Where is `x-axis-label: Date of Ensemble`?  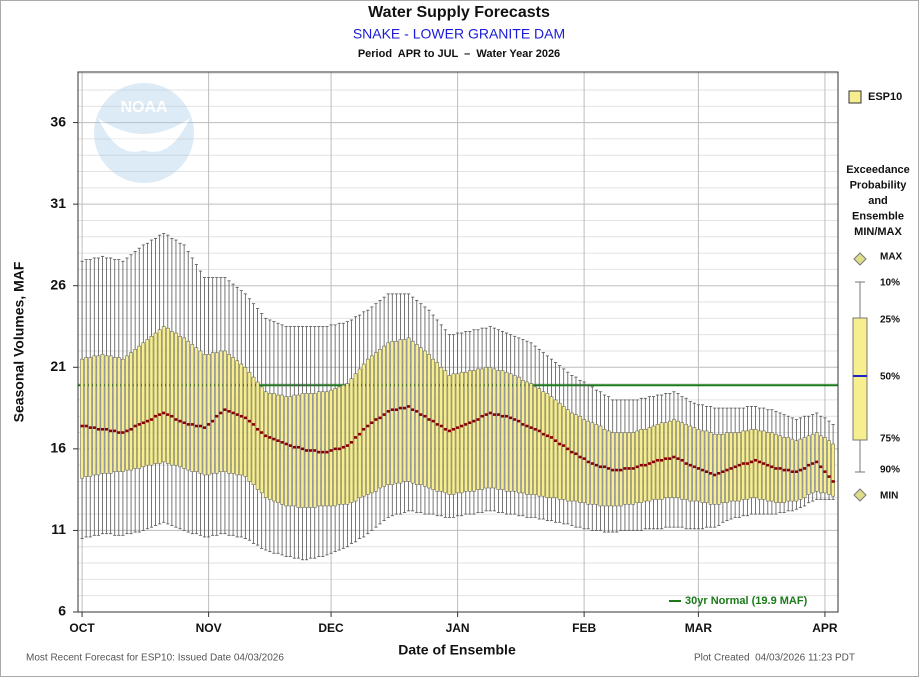 x-axis-label: Date of Ensemble is located at coordinates (457, 650).